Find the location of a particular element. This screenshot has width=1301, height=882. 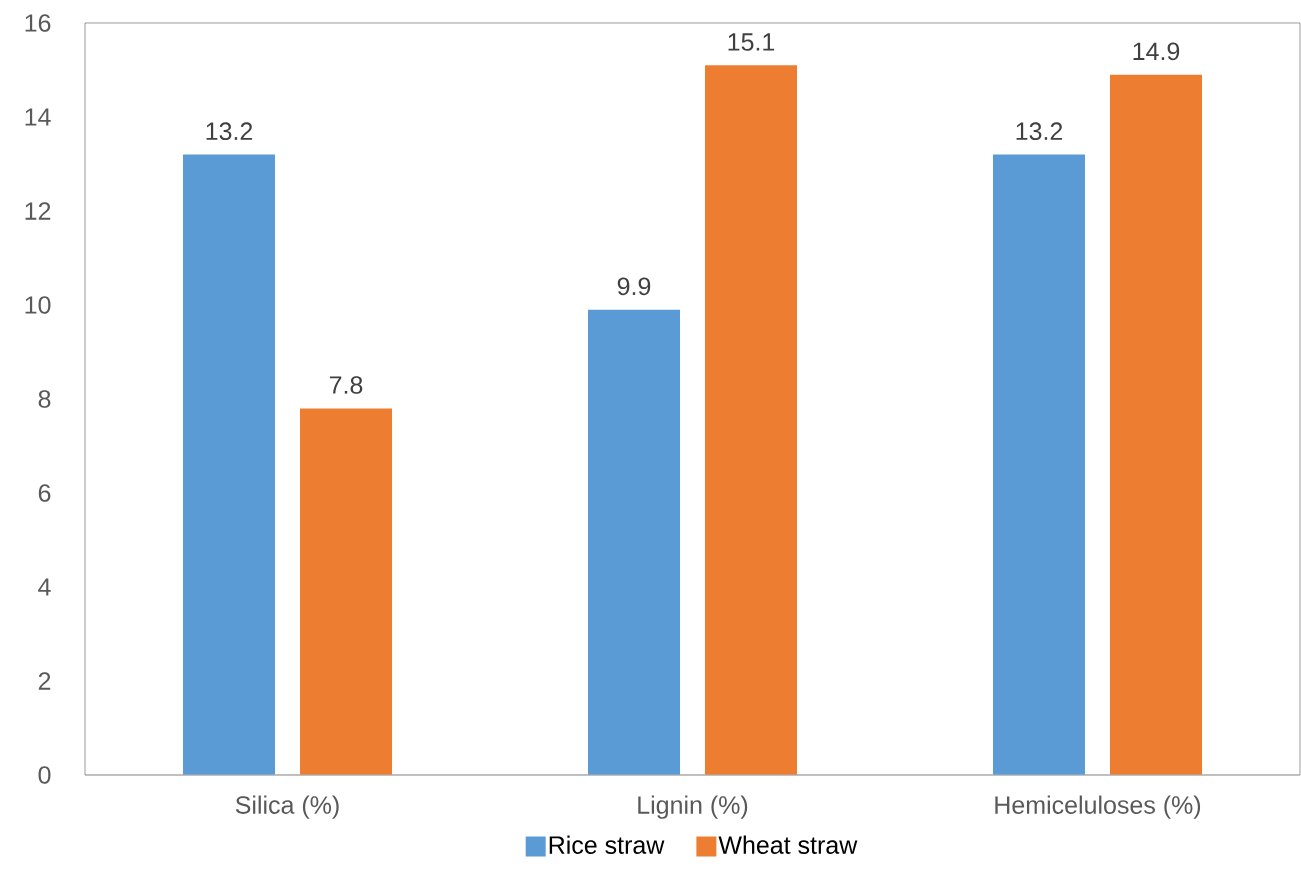

y-tick-label: 12 is located at coordinates (38, 211).